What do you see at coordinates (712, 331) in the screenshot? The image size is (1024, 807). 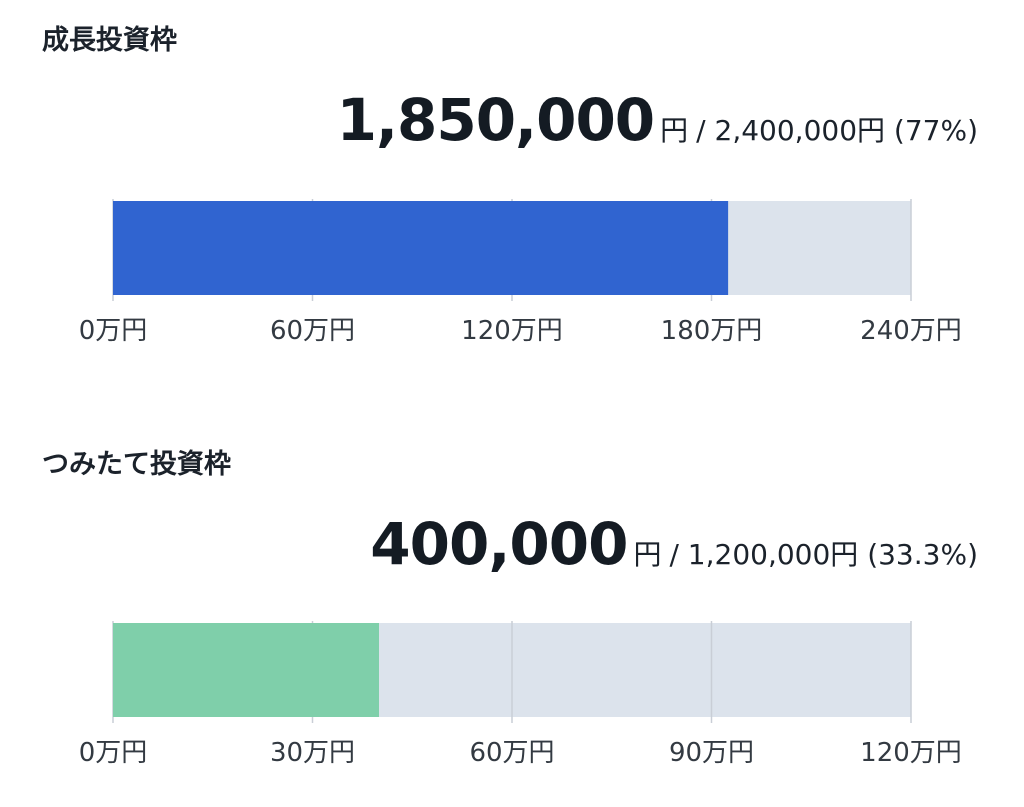 I see `growth-tick-label: 180万円` at bounding box center [712, 331].